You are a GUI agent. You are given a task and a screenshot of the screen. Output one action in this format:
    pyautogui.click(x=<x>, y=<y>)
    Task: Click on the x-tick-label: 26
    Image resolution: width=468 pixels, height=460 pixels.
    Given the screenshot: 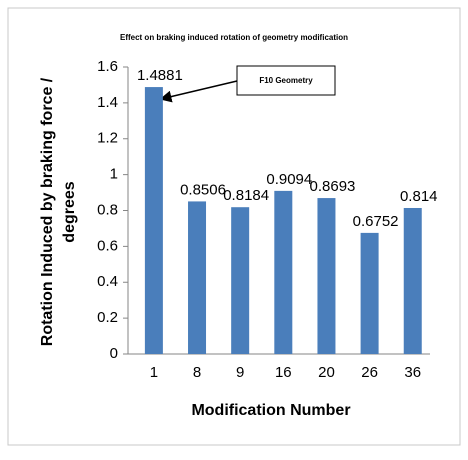 What is the action you would take?
    pyautogui.click(x=369, y=372)
    